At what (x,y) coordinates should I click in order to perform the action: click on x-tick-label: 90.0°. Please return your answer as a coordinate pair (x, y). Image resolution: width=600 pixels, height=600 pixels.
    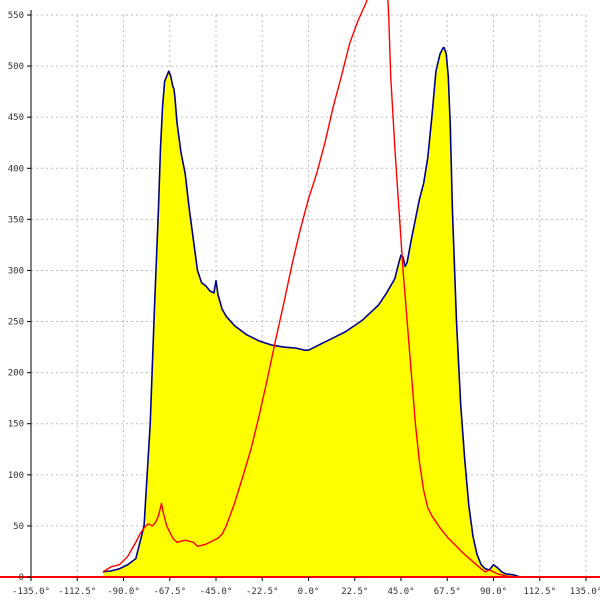
    Looking at the image, I should click on (493, 592).